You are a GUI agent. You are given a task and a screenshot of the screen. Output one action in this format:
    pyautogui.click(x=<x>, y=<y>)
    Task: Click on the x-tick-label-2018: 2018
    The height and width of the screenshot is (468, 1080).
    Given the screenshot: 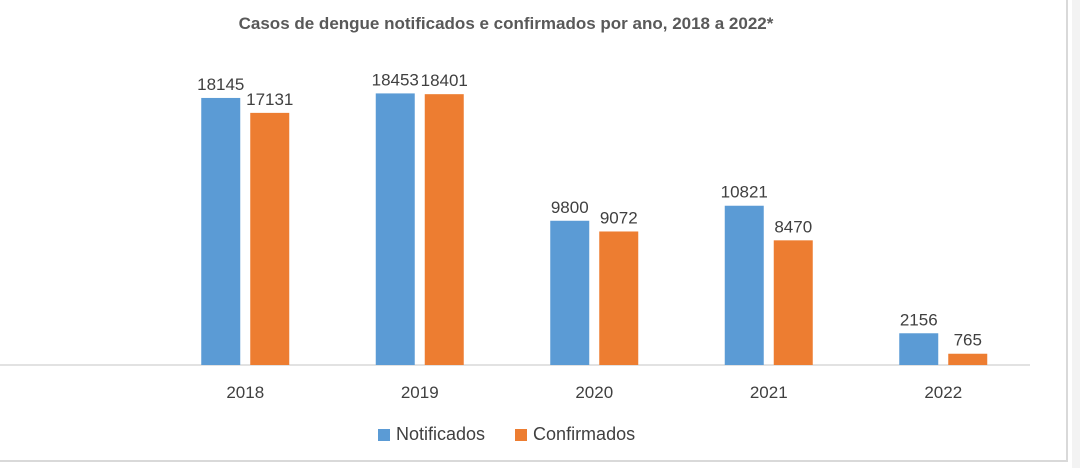 What is the action you would take?
    pyautogui.click(x=245, y=392)
    